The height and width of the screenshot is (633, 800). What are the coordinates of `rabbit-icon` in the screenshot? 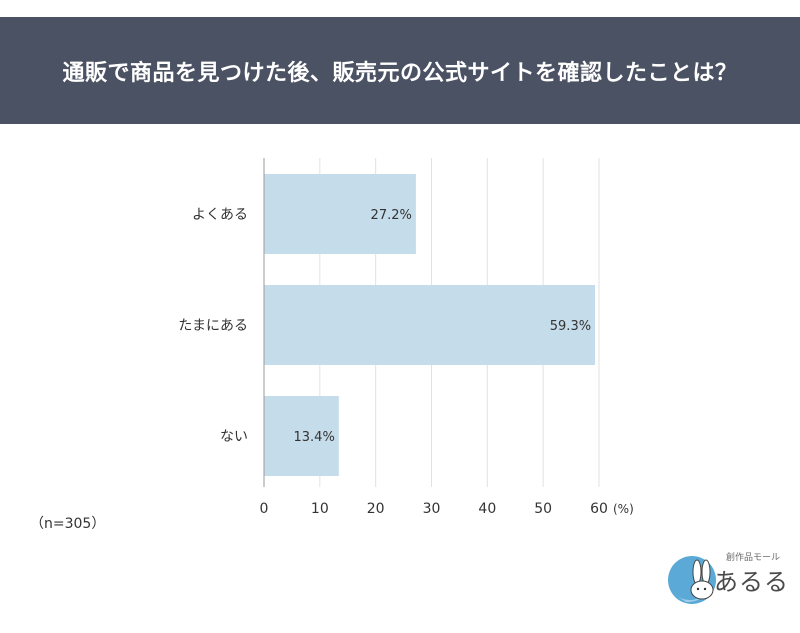 It's located at (692, 580).